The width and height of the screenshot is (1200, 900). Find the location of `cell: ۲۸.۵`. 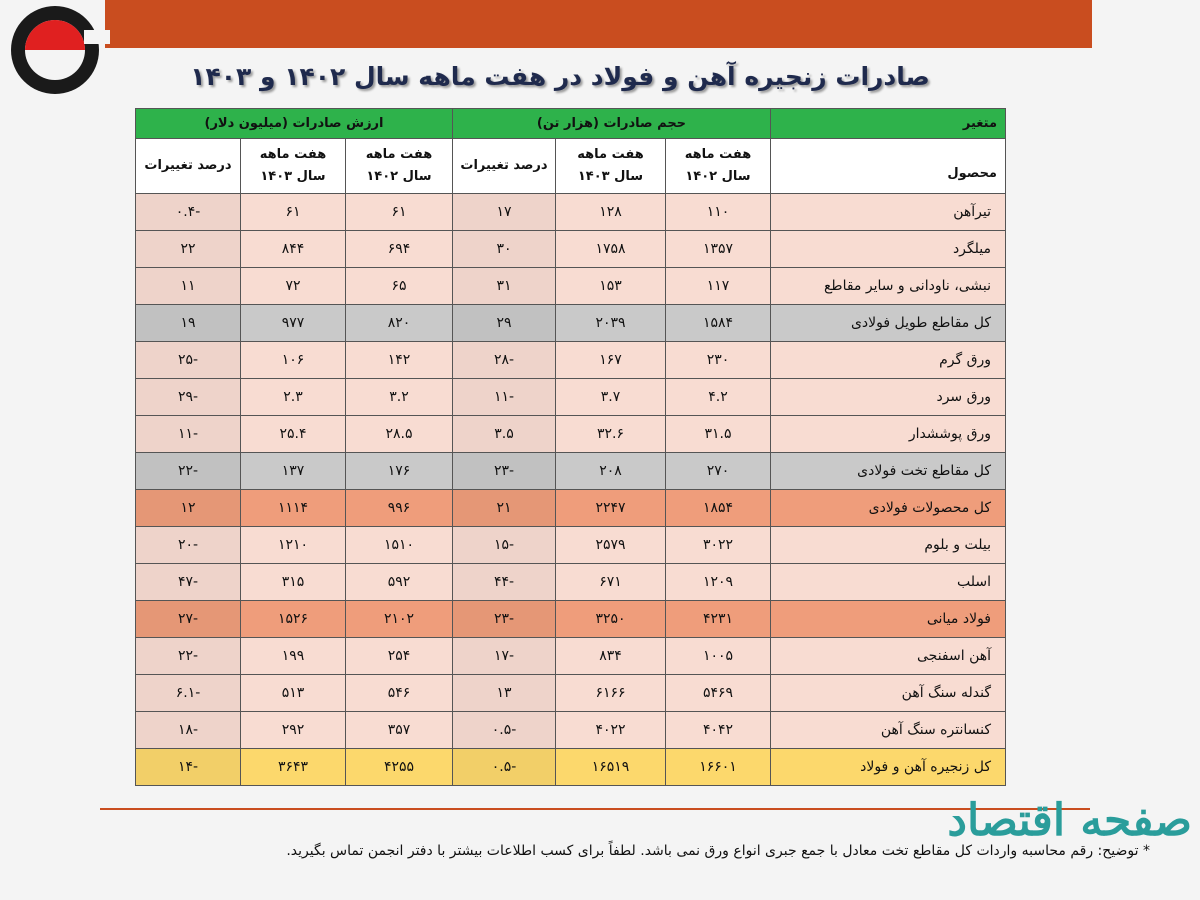

cell: ۲۸.۵ is located at coordinates (399, 434).